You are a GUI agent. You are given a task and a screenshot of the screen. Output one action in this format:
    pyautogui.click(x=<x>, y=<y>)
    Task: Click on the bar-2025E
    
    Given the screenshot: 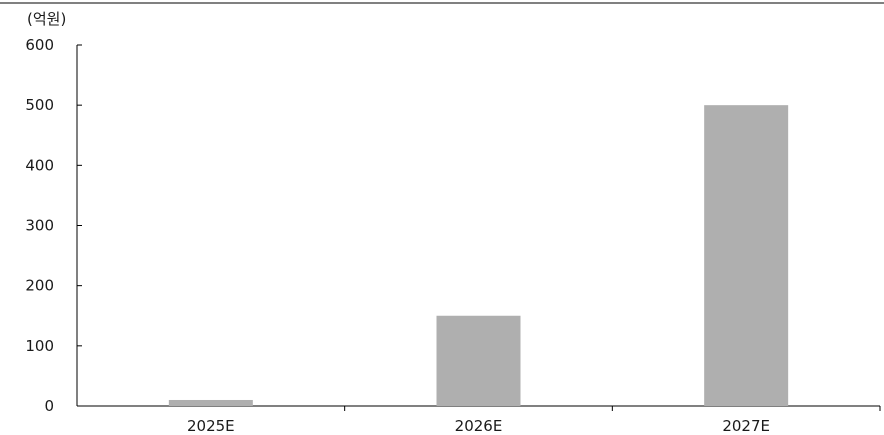 What is the action you would take?
    pyautogui.click(x=210, y=402)
    